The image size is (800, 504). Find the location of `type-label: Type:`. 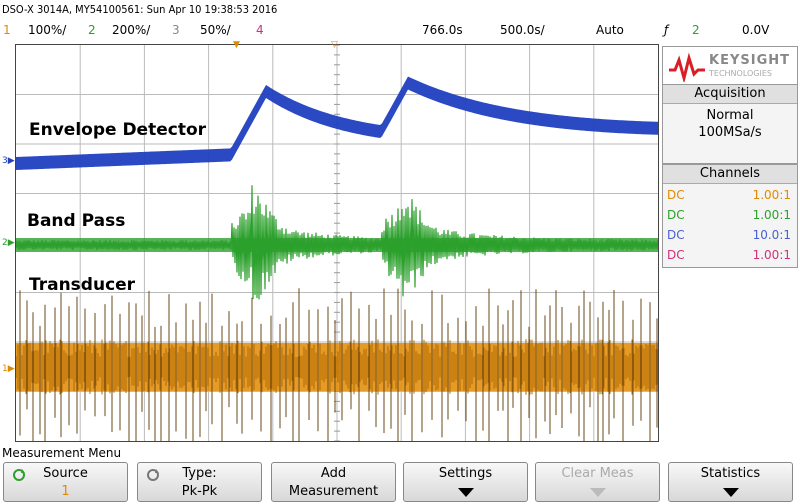

type-label: Type: is located at coordinates (199, 473).